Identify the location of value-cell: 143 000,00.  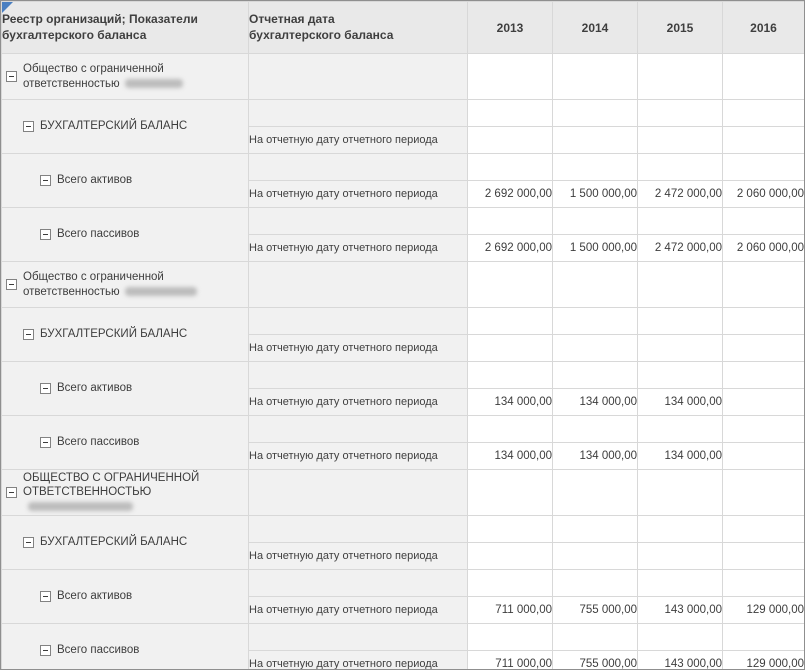
(680, 610).